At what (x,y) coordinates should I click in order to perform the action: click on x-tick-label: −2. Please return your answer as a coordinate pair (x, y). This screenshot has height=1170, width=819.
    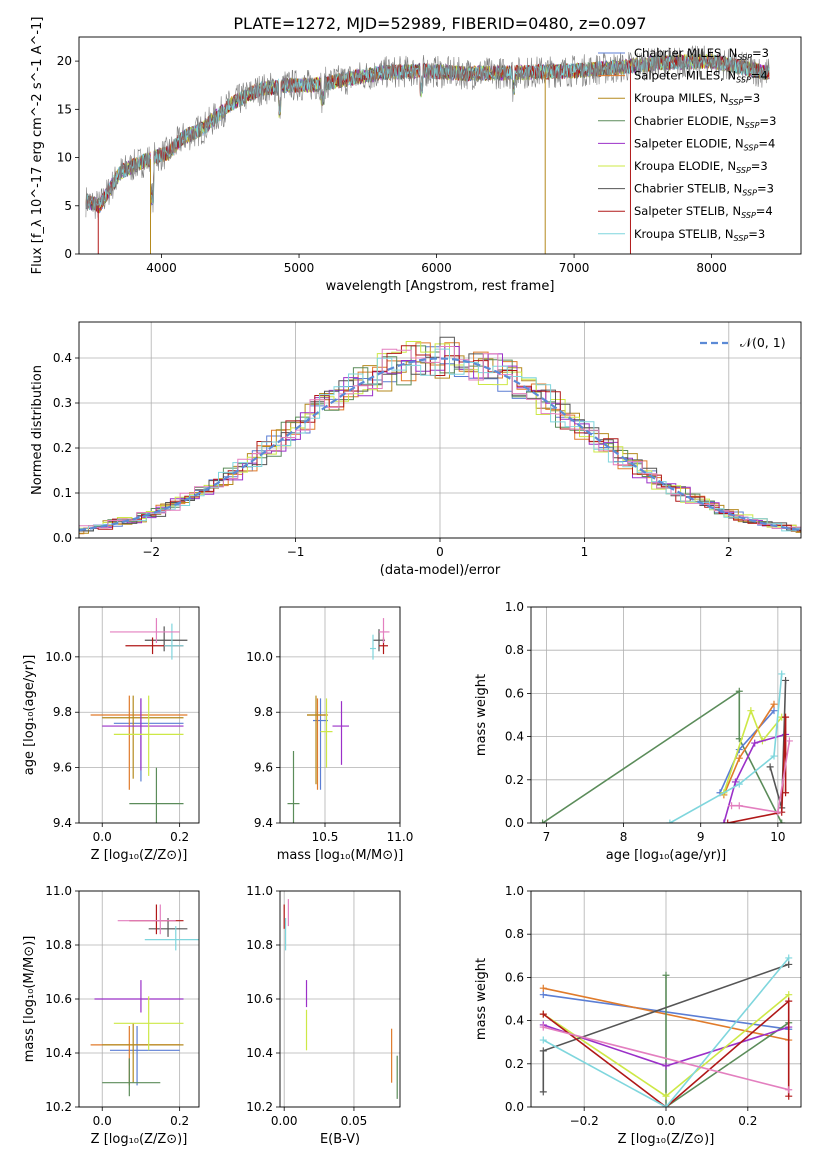
    Looking at the image, I should click on (151, 552).